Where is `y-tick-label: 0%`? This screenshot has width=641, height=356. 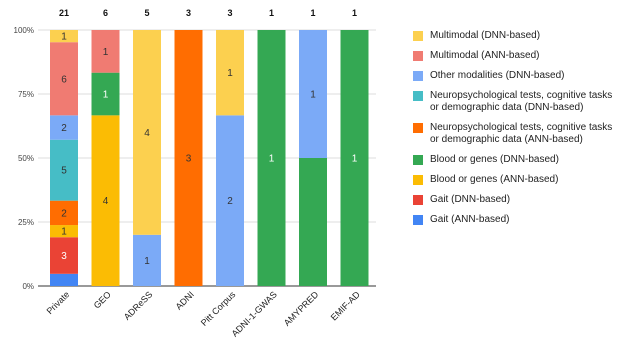 y-tick-label: 0% is located at coordinates (28, 286).